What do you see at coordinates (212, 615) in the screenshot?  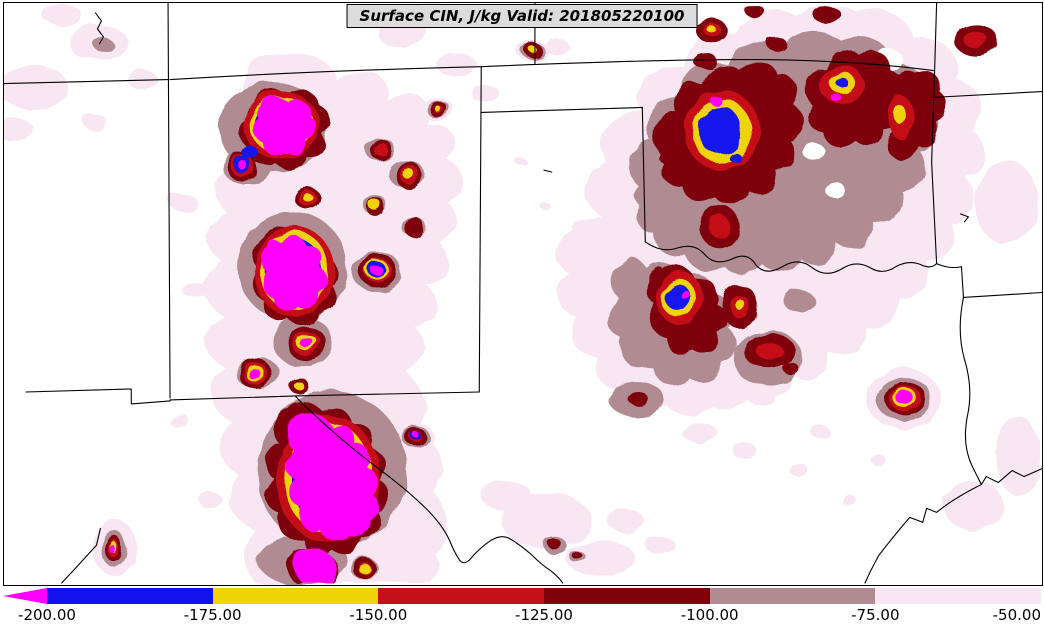 I see `colorbar-tick-label: -175.00` at bounding box center [212, 615].